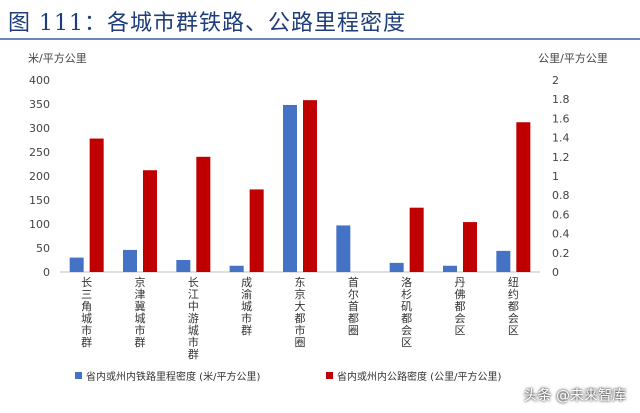  What do you see at coordinates (460, 306) in the screenshot?
I see `x-tick-label: 丹佛都会区` at bounding box center [460, 306].